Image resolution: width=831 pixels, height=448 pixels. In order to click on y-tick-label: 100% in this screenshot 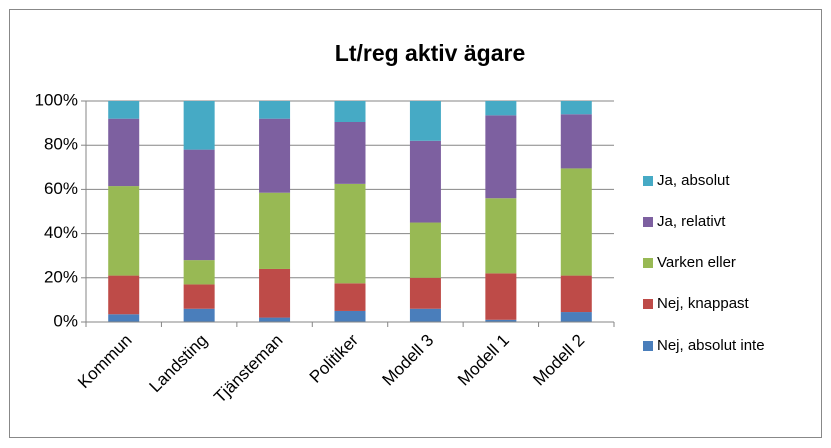, I will do `click(56, 99)`.